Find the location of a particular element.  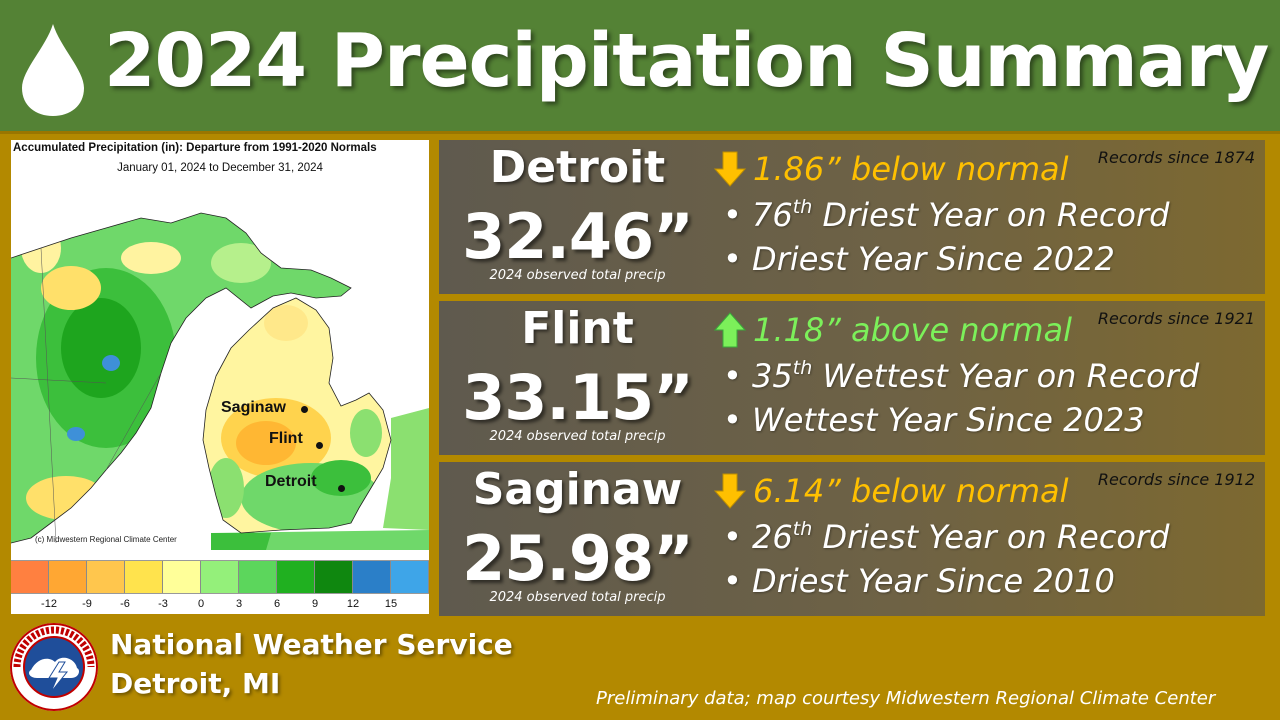

legend-tick-label: -9 is located at coordinates (87, 604).